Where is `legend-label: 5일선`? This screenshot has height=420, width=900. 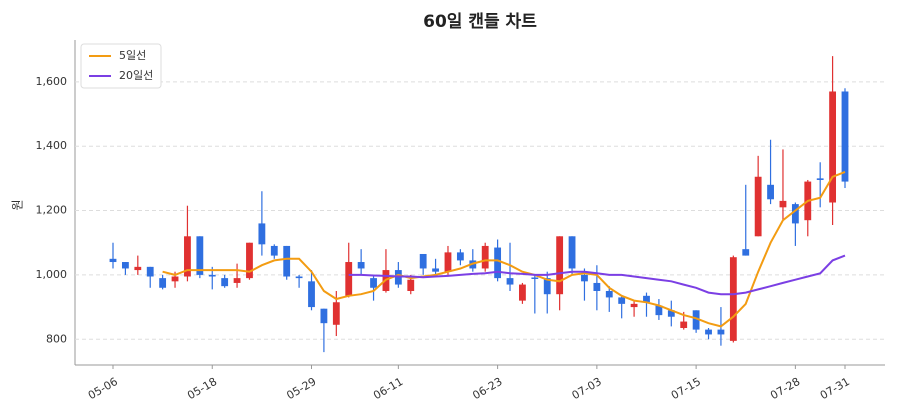 legend-label: 5일선 is located at coordinates (132, 55).